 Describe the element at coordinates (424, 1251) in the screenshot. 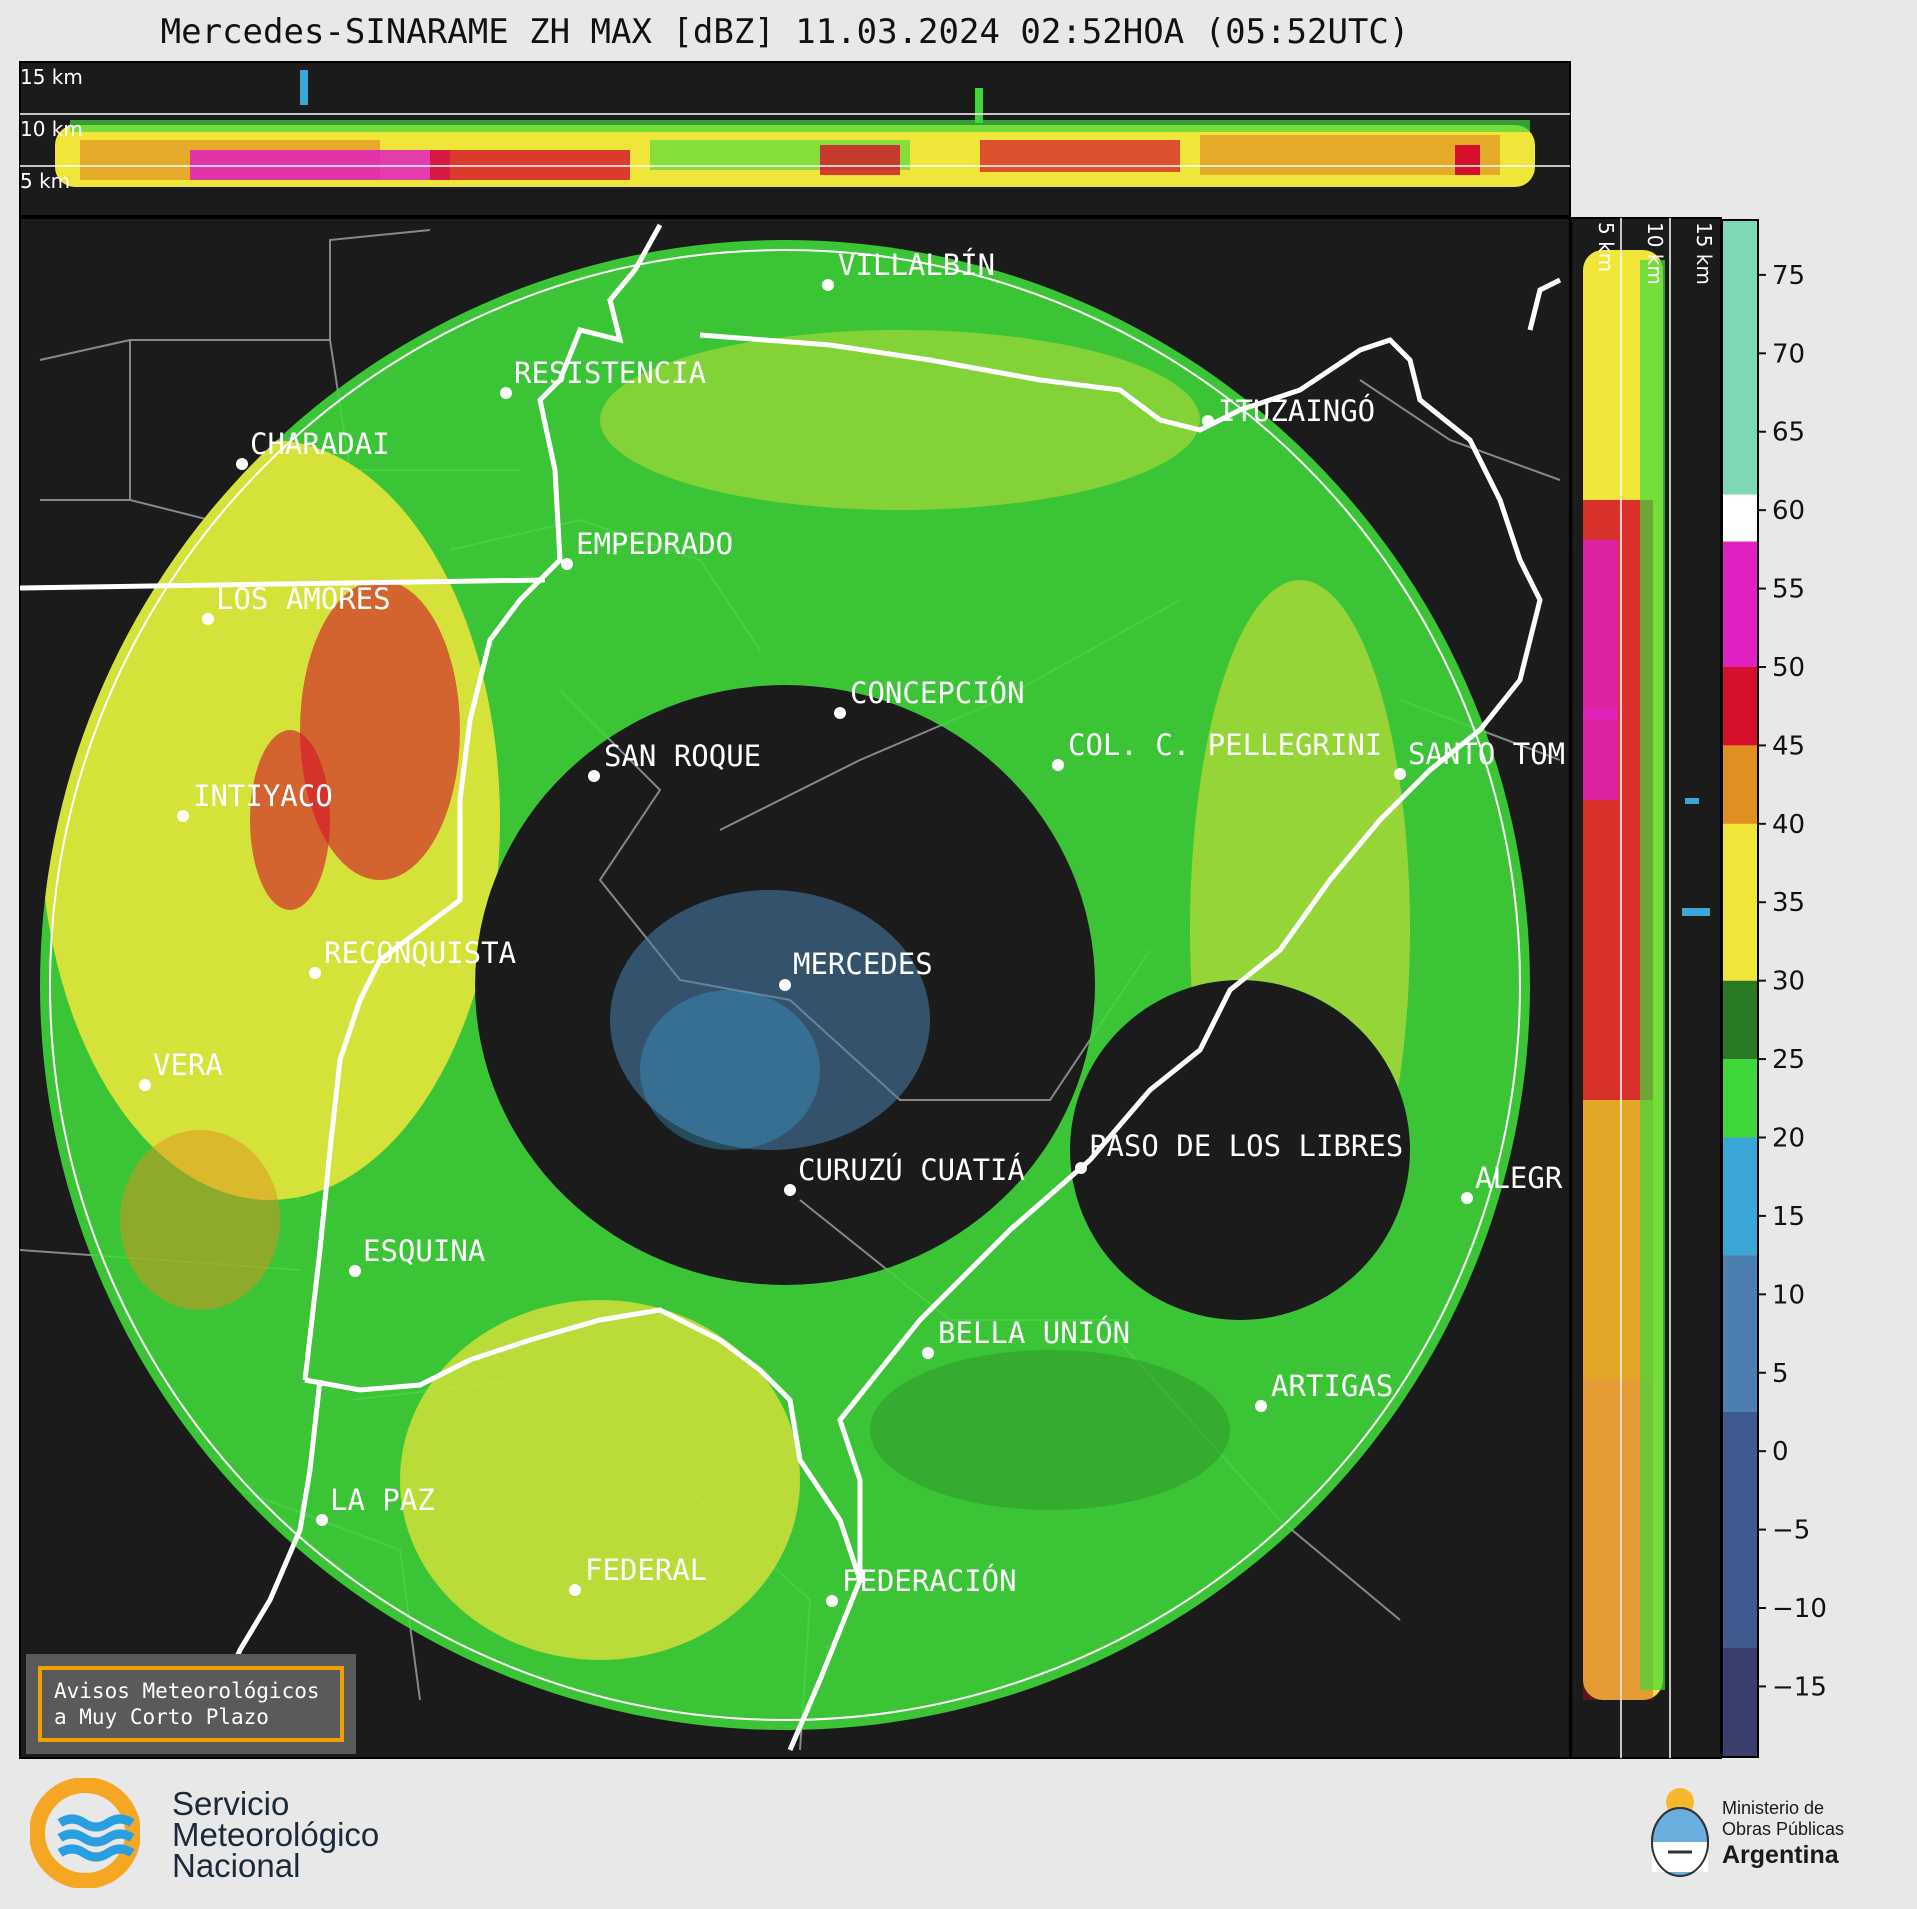

I see `svg-text: ESQUINA` at that location.